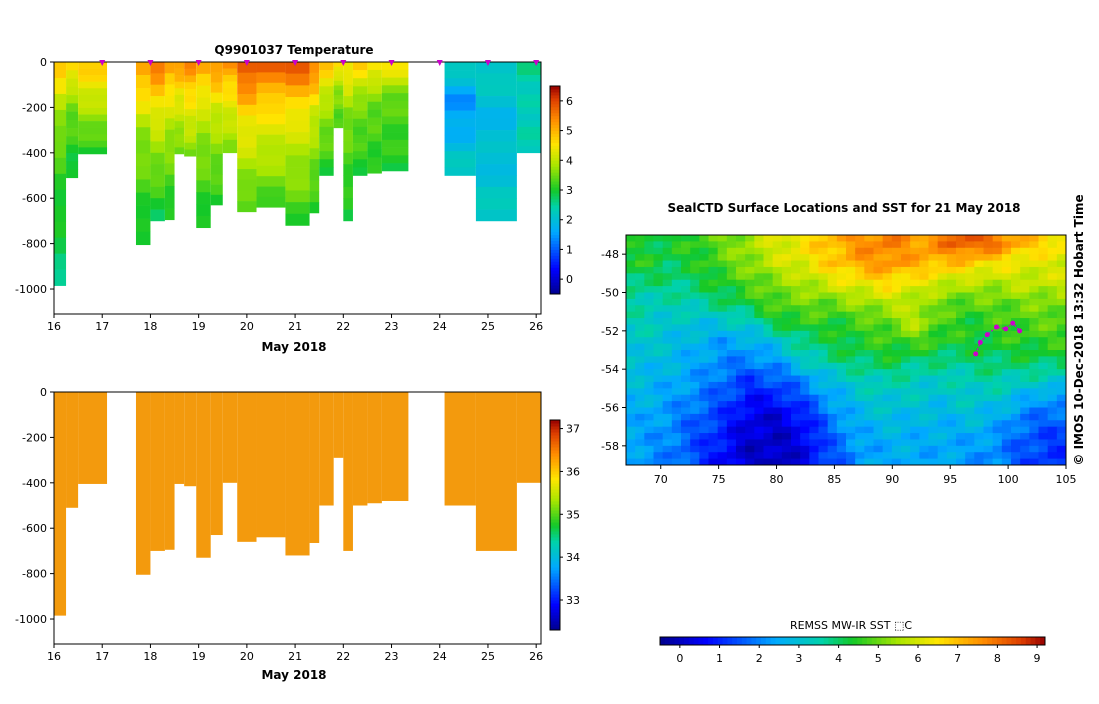 The image size is (1099, 704). Describe the element at coordinates (555, 464) in the screenshot. I see `salinity-colorbar-swatch` at that location.